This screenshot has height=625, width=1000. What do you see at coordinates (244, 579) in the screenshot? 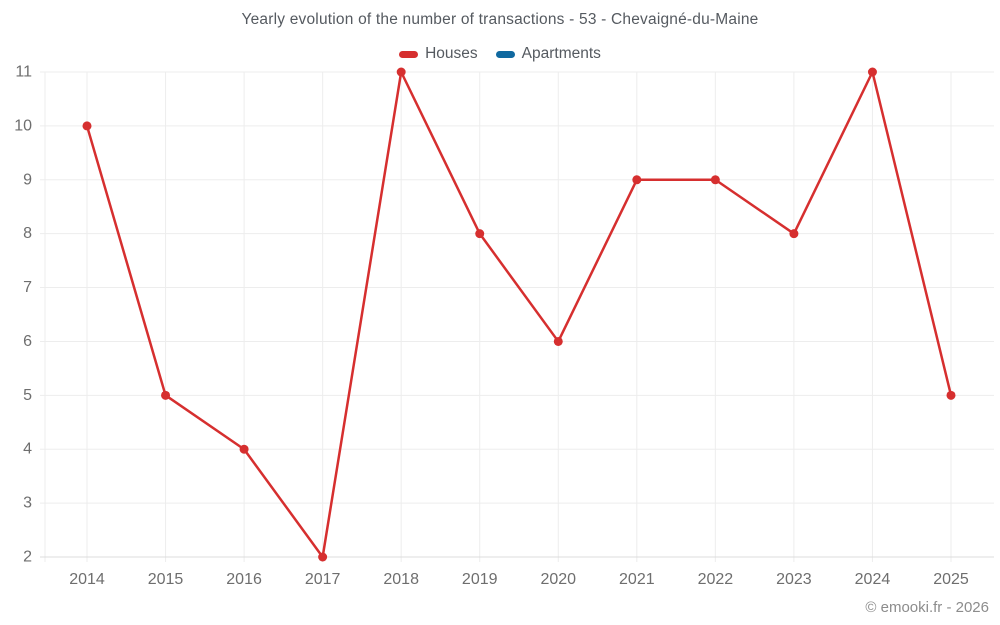
I see `x-tick-label: 2016` at bounding box center [244, 579].